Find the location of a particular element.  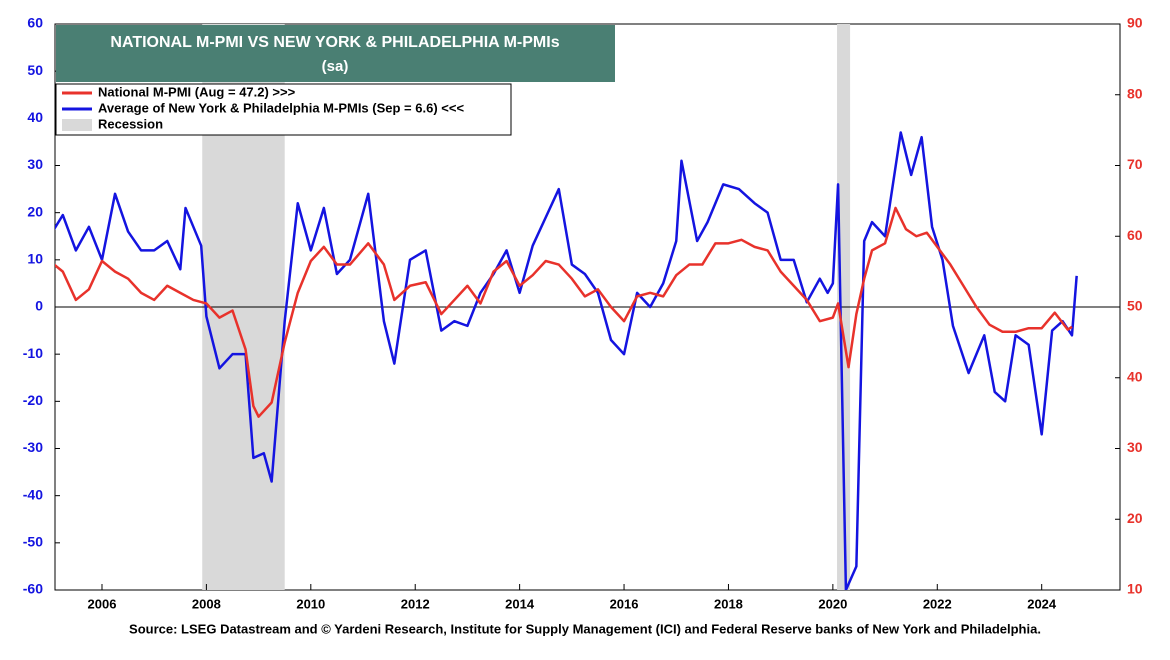

x-tick-label: 2024 is located at coordinates (1042, 603).